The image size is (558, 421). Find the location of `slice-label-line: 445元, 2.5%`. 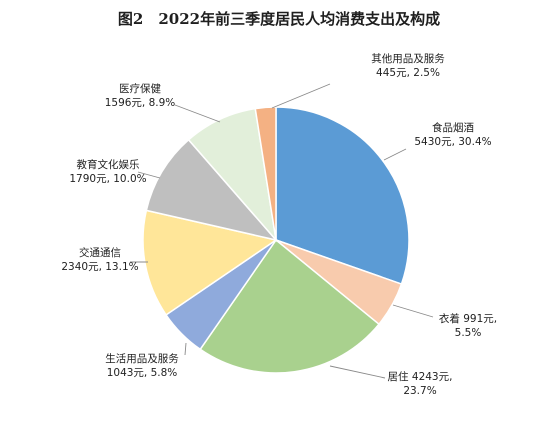

slice-label-line: 445元, 2.5% is located at coordinates (408, 73).